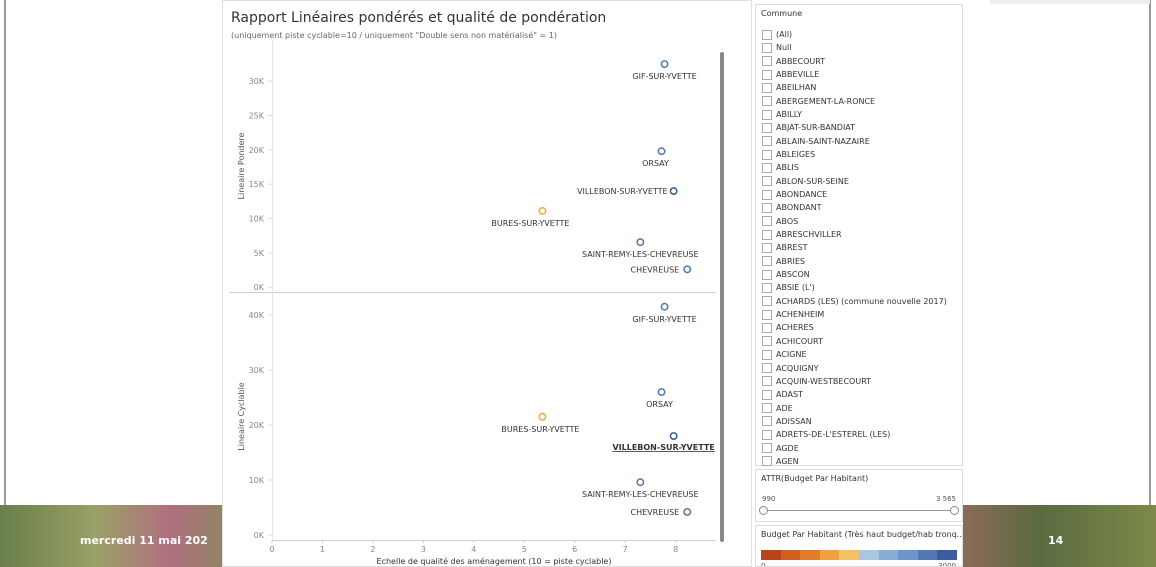  What do you see at coordinates (787, 221) in the screenshot?
I see `filter-item-label: ABOS` at bounding box center [787, 221].